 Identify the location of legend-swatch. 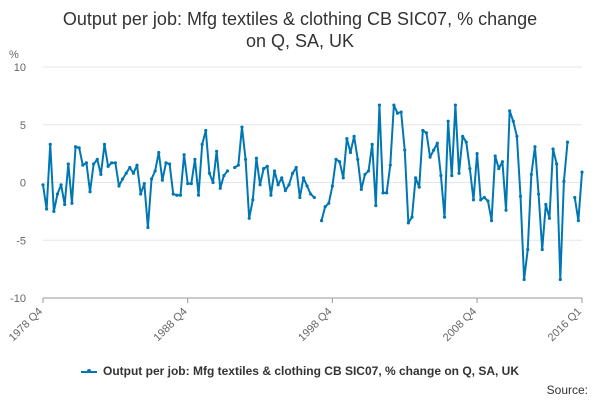
(88, 370).